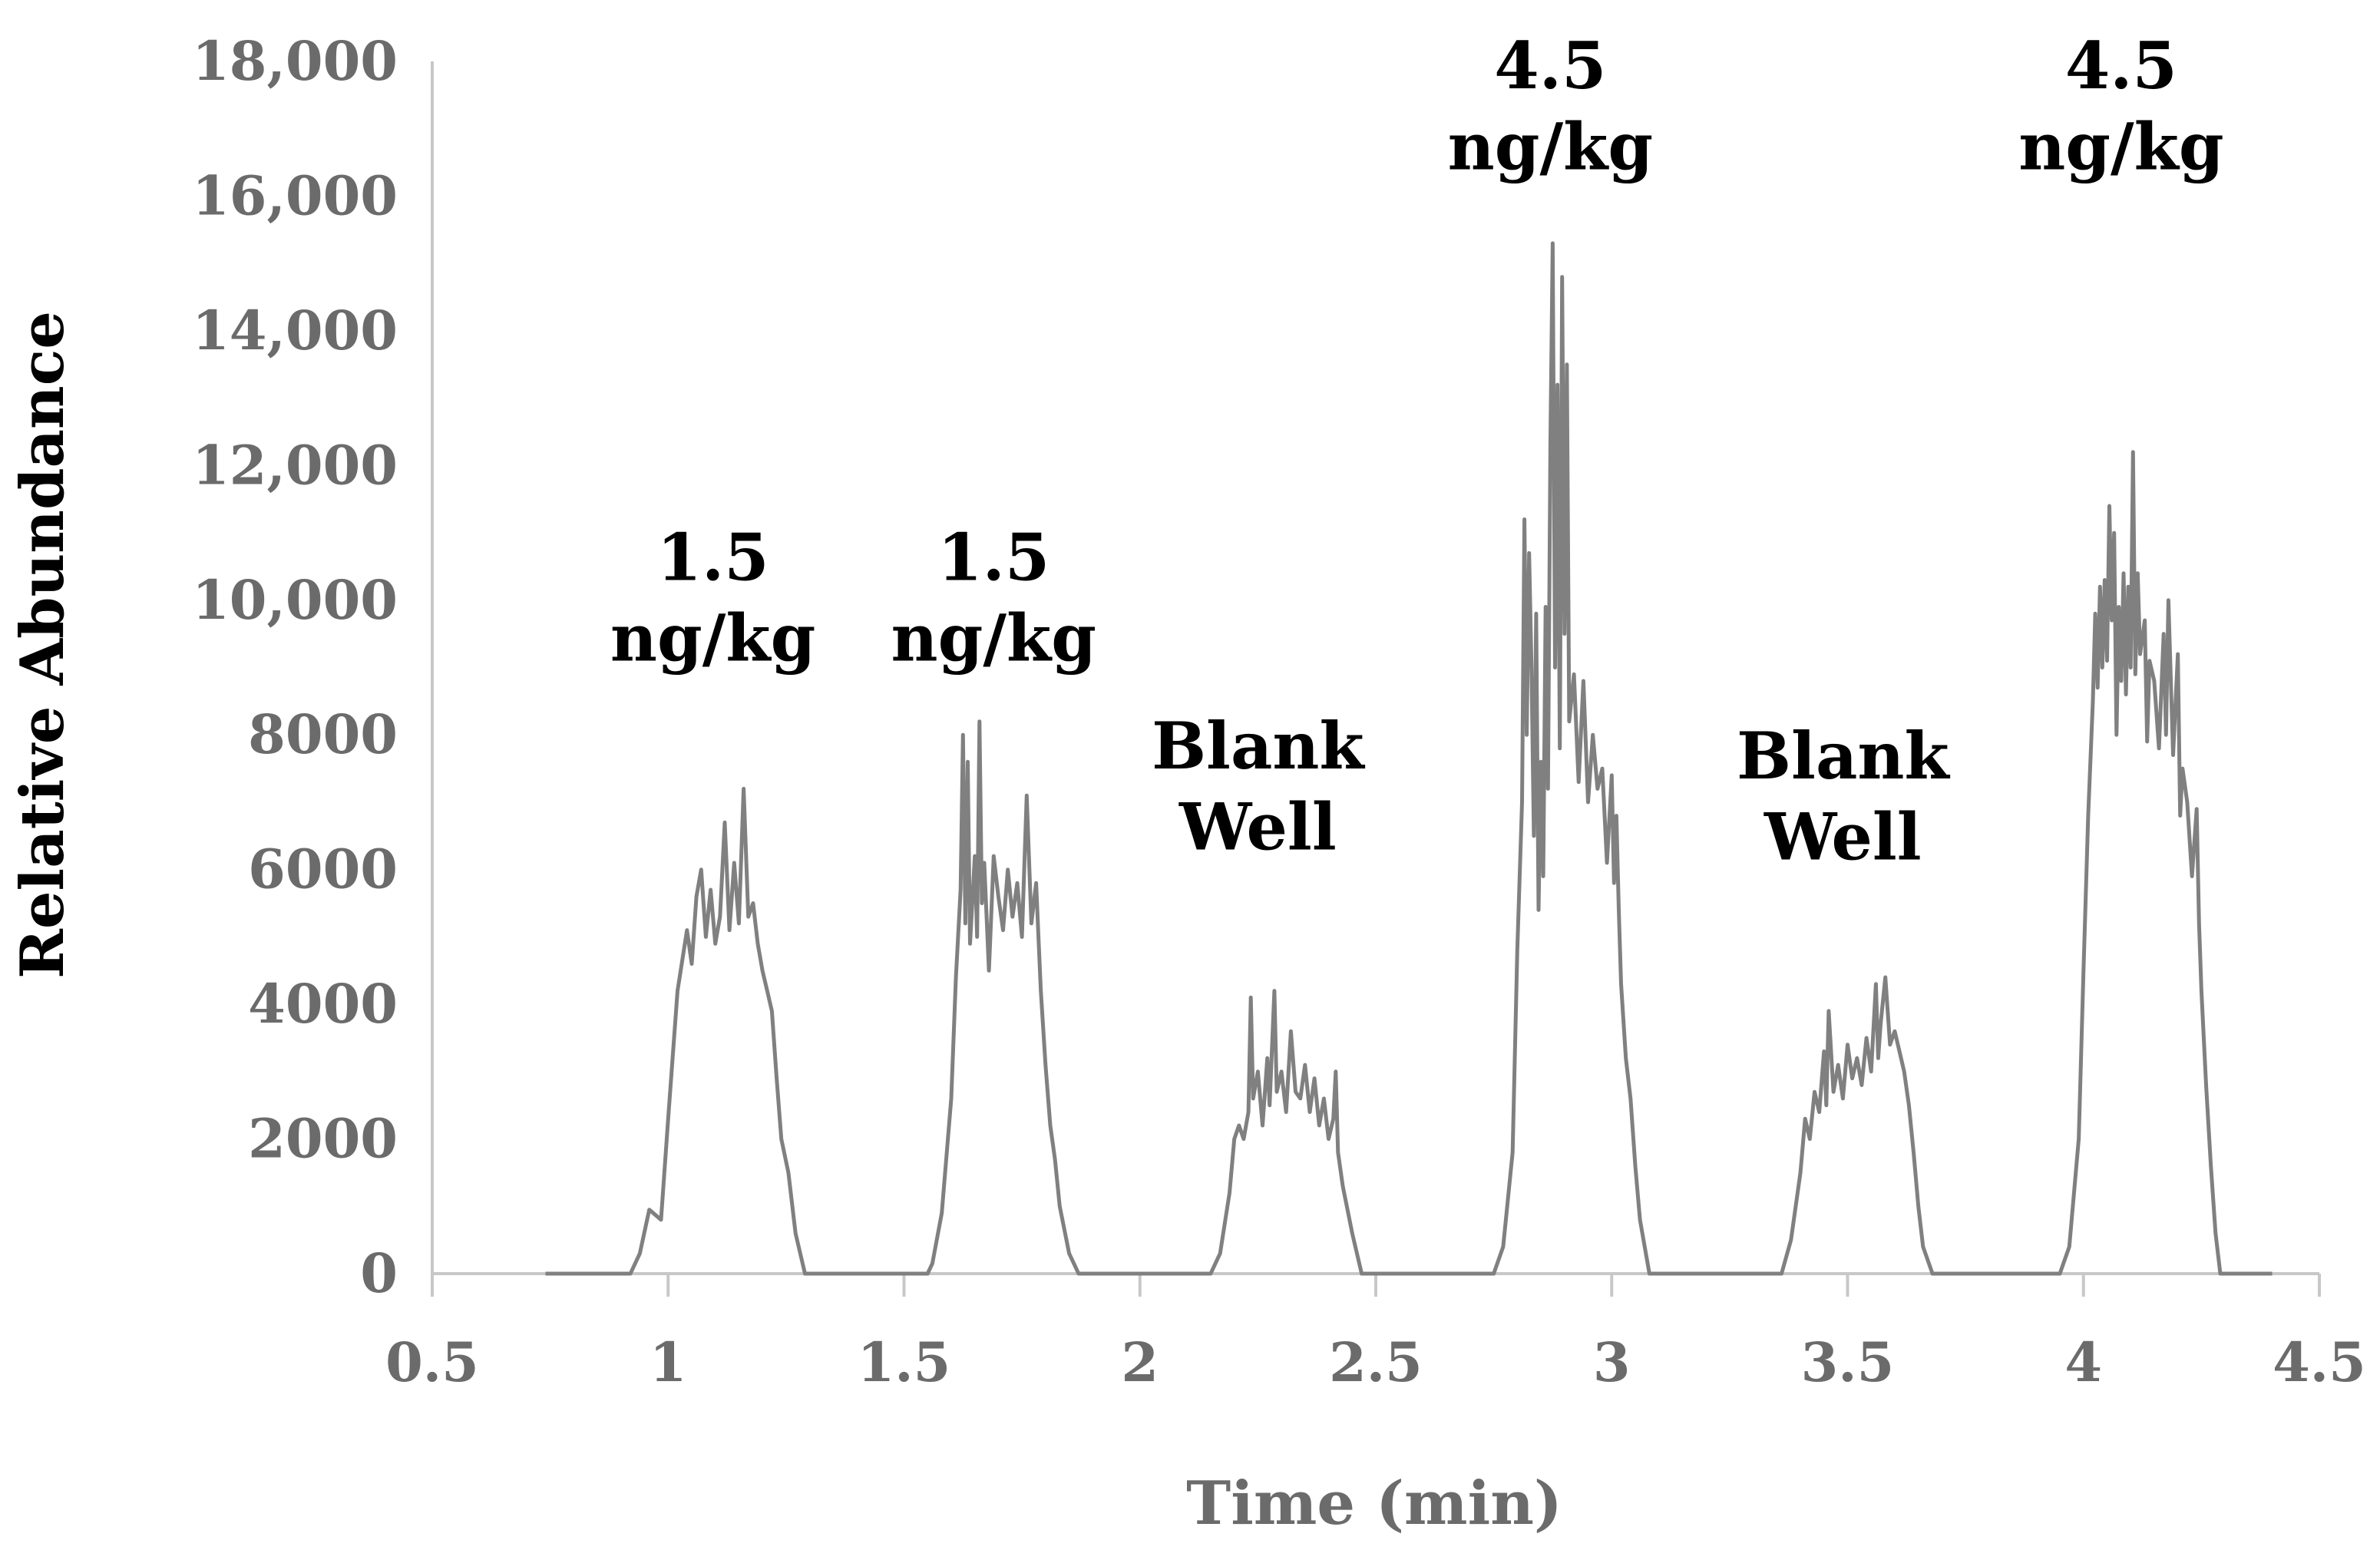 This screenshot has height=1560, width=2380. What do you see at coordinates (295, 330) in the screenshot?
I see `y-tick-label: 14,000` at bounding box center [295, 330].